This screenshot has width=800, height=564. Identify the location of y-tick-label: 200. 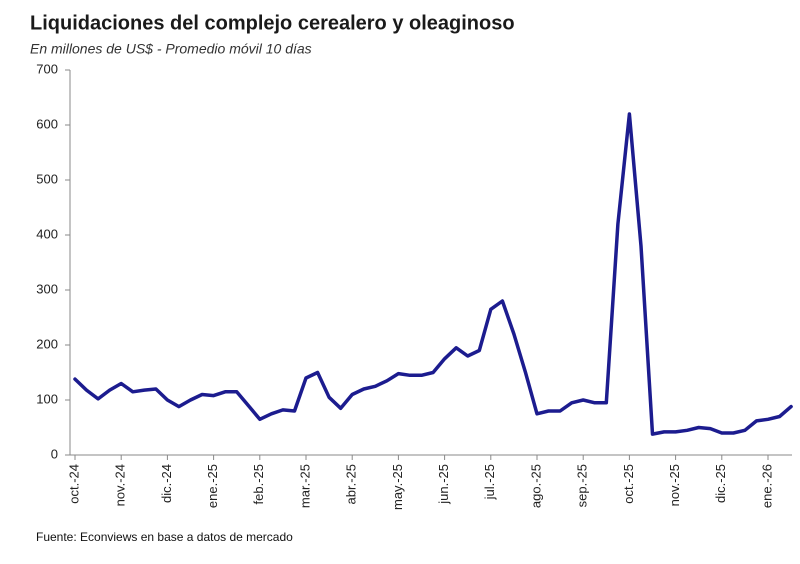
(47, 343).